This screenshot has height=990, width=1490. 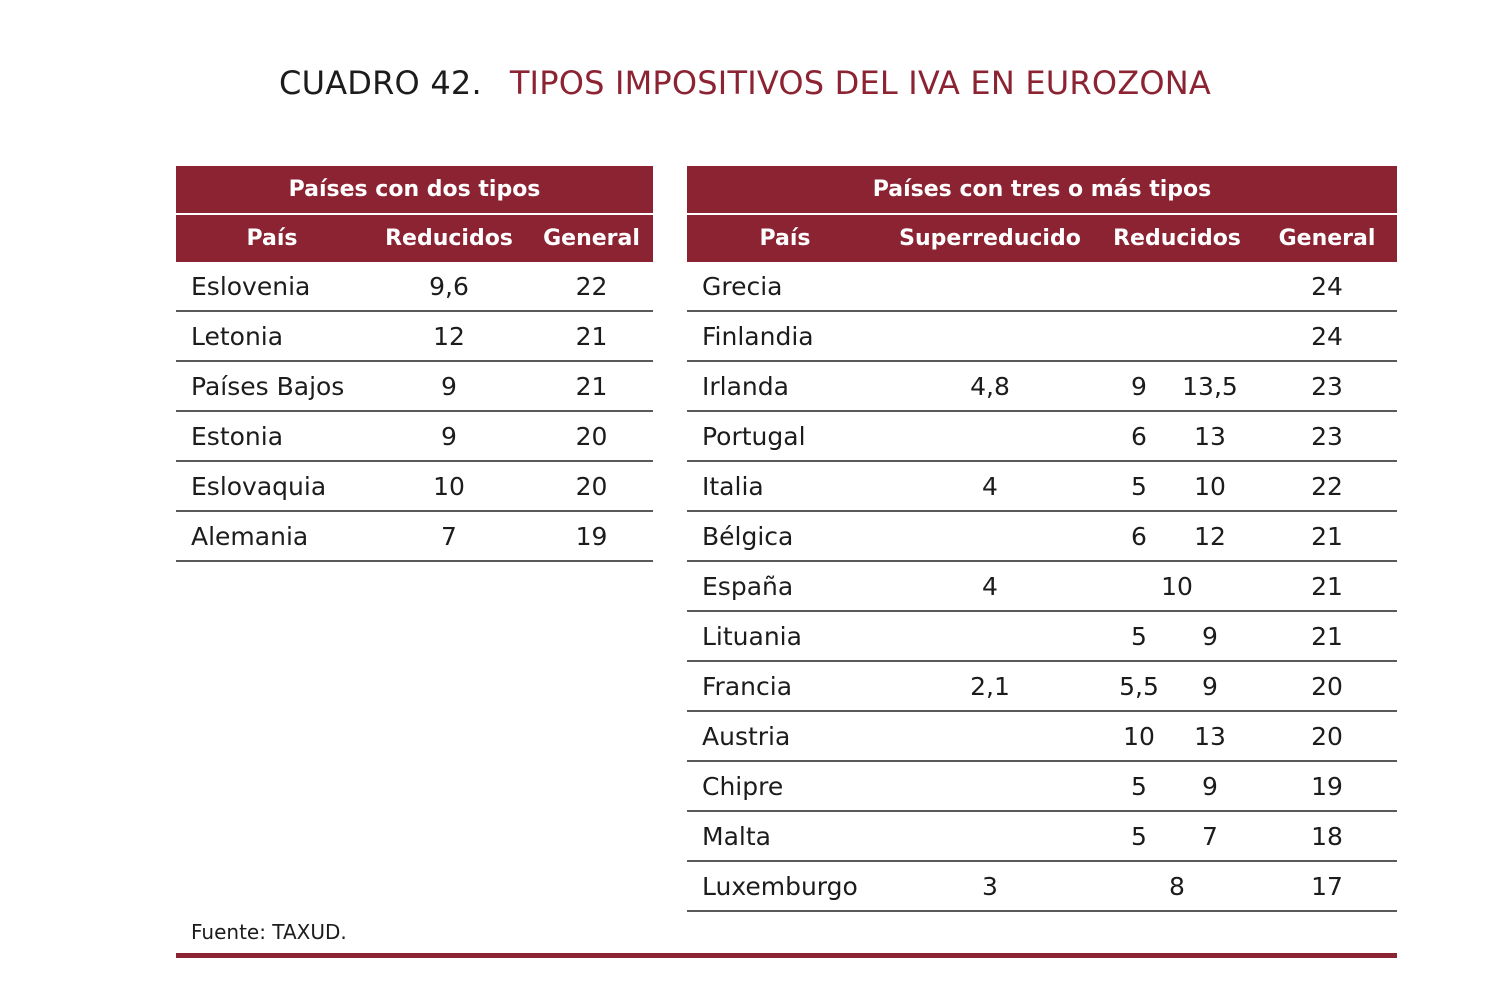 What do you see at coordinates (1042, 536) in the screenshot?
I see `table-row: Bélgica 6 12 21` at bounding box center [1042, 536].